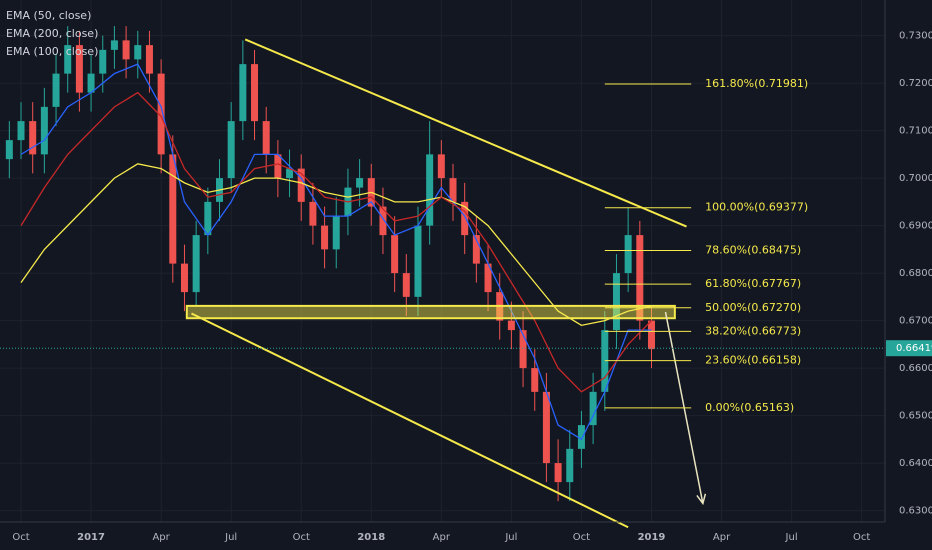 This screenshot has height=550, width=932. Describe the element at coordinates (430, 312) in the screenshot. I see `support-zone` at that location.